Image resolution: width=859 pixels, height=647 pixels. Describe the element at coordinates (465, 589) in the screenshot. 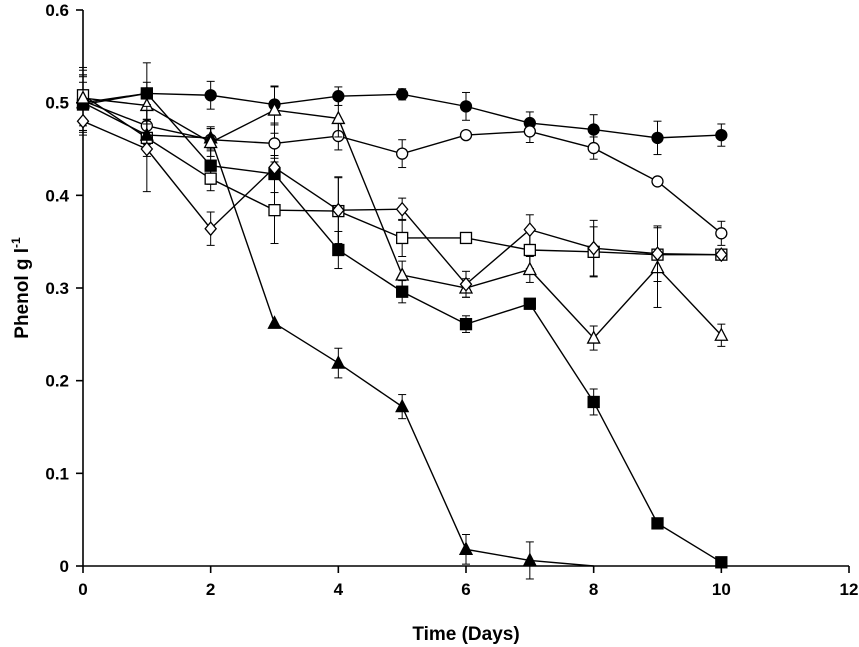

I see `x-tick-label-3: 6` at that location.